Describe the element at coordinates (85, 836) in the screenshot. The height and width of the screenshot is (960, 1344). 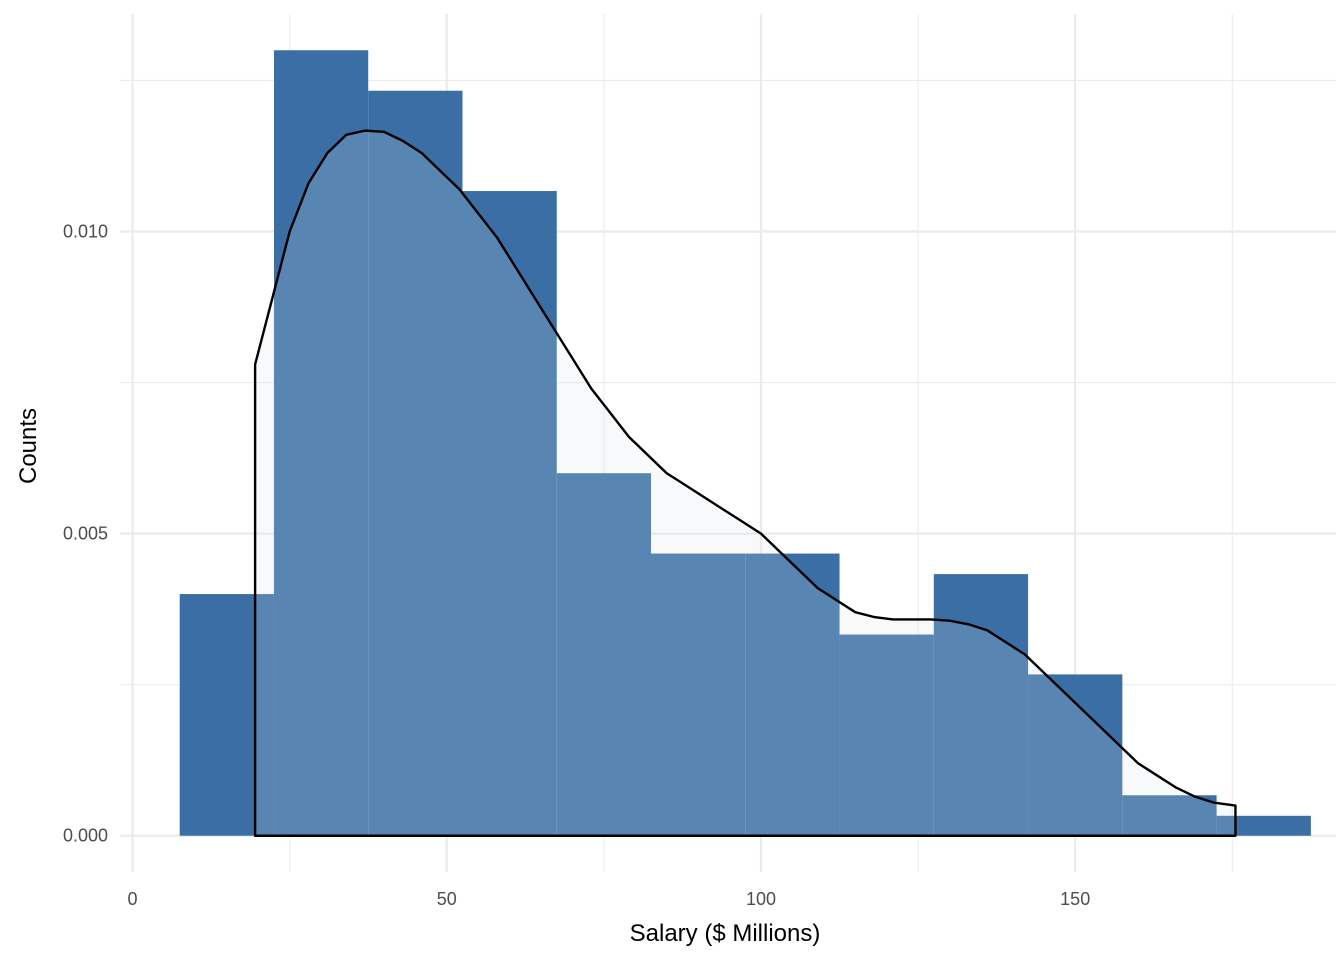
I see `y-tick-label: 0.000` at that location.